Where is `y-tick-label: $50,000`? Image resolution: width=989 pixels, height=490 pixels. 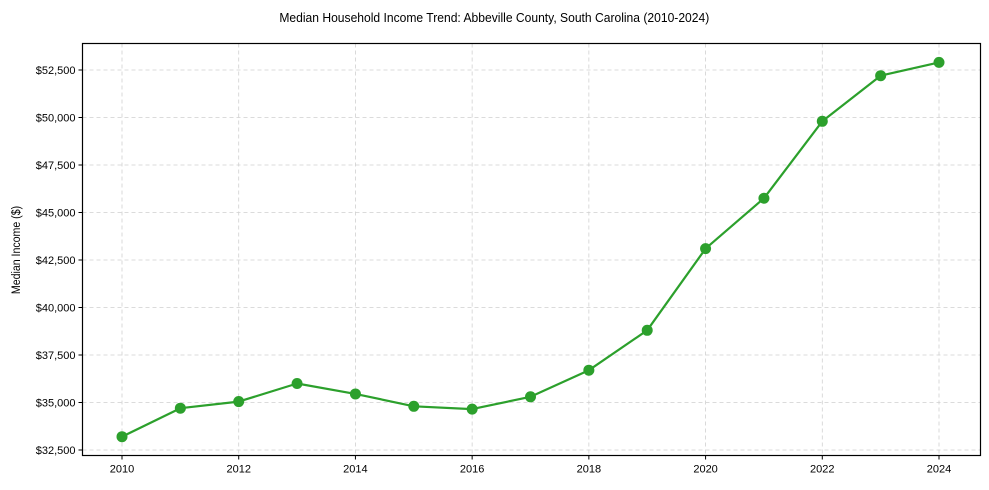
y-tick-label: $50,000 is located at coordinates (56, 119).